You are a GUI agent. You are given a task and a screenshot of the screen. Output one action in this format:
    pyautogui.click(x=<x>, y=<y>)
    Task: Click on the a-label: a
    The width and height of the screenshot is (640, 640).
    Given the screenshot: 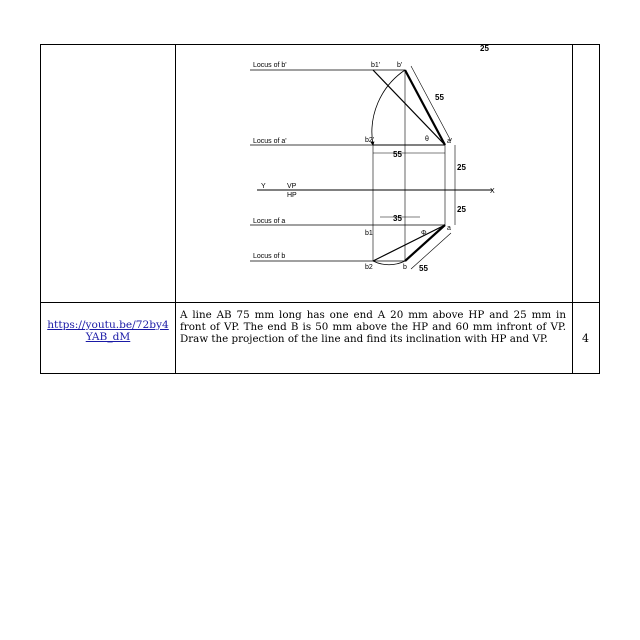 What is the action you would take?
    pyautogui.click(x=449, y=228)
    